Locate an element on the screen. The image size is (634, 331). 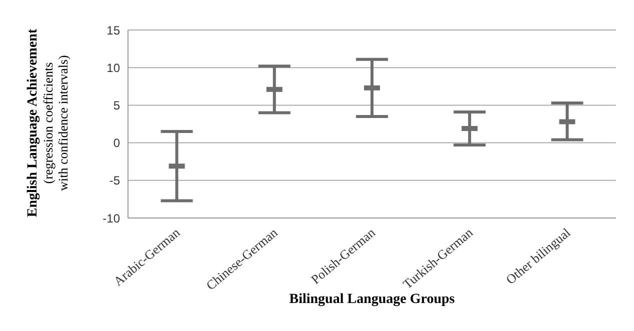
y-axis-title: English Language Achievement (regression coefficients with confidence intervals) is located at coordinates (48, 123).